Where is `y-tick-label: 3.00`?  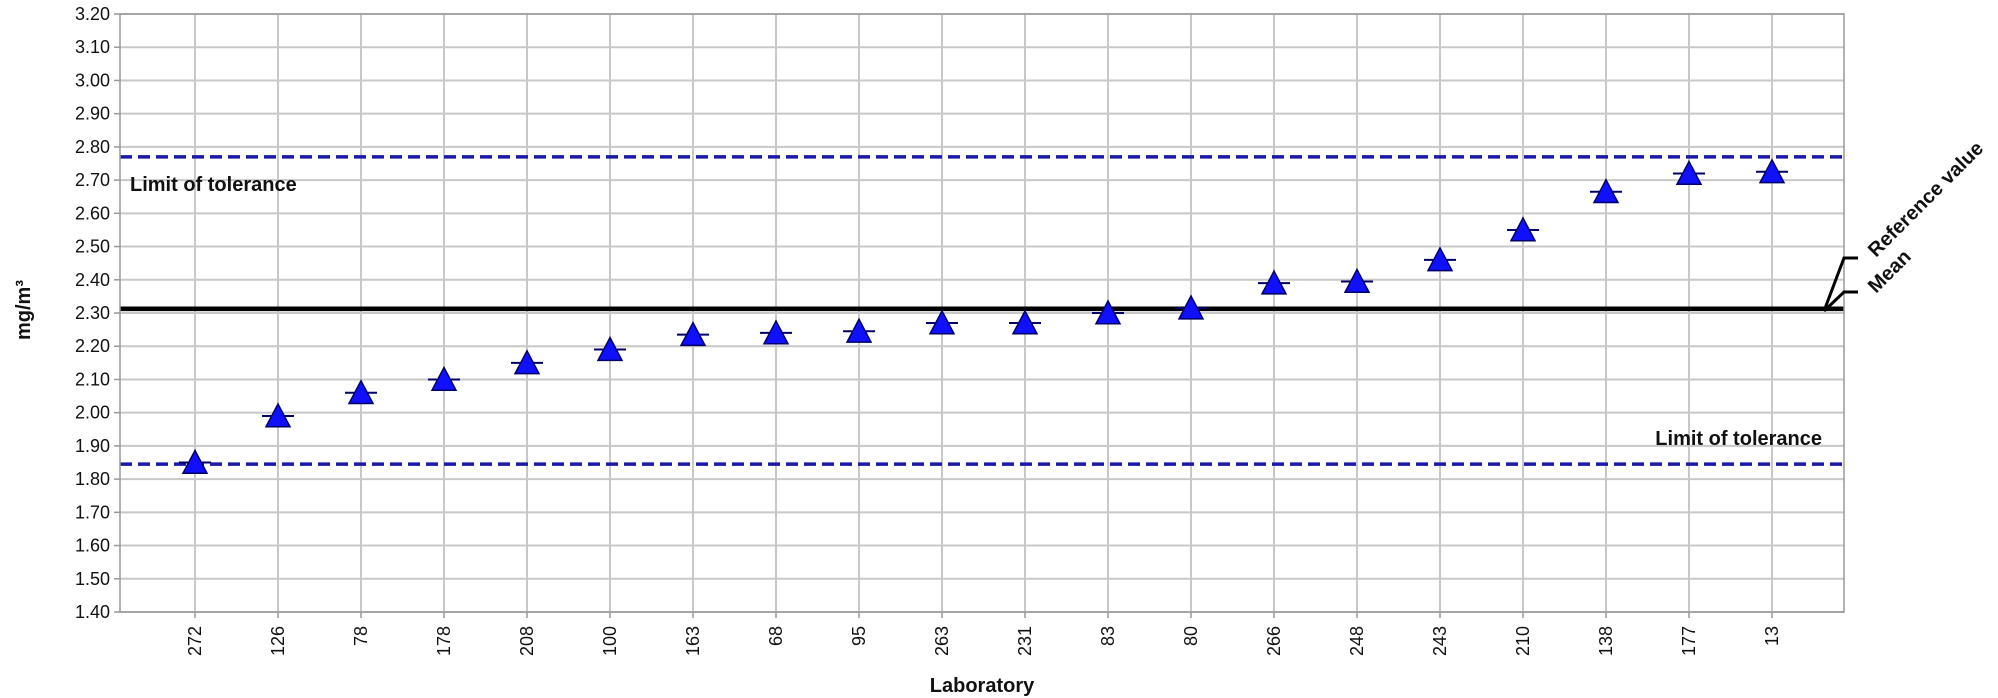
y-tick-label: 3.00 is located at coordinates (92, 80).